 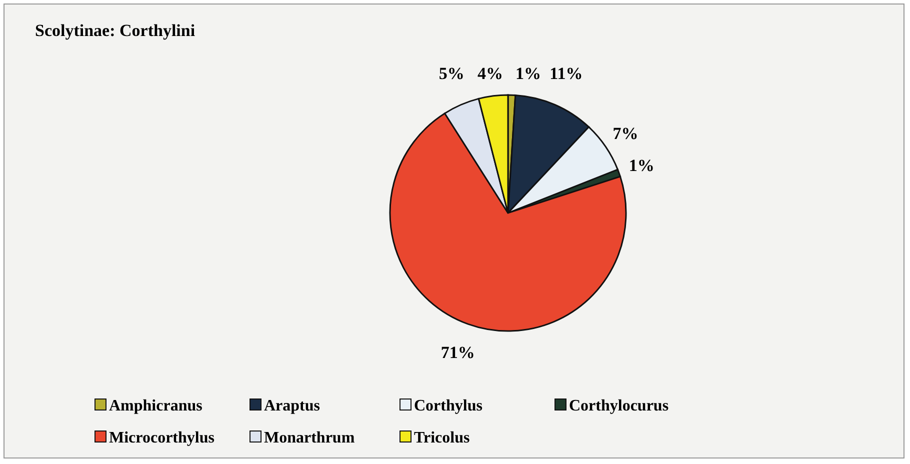 What do you see at coordinates (115, 30) in the screenshot?
I see `chart-title: Scolytinae: Corthylini` at bounding box center [115, 30].